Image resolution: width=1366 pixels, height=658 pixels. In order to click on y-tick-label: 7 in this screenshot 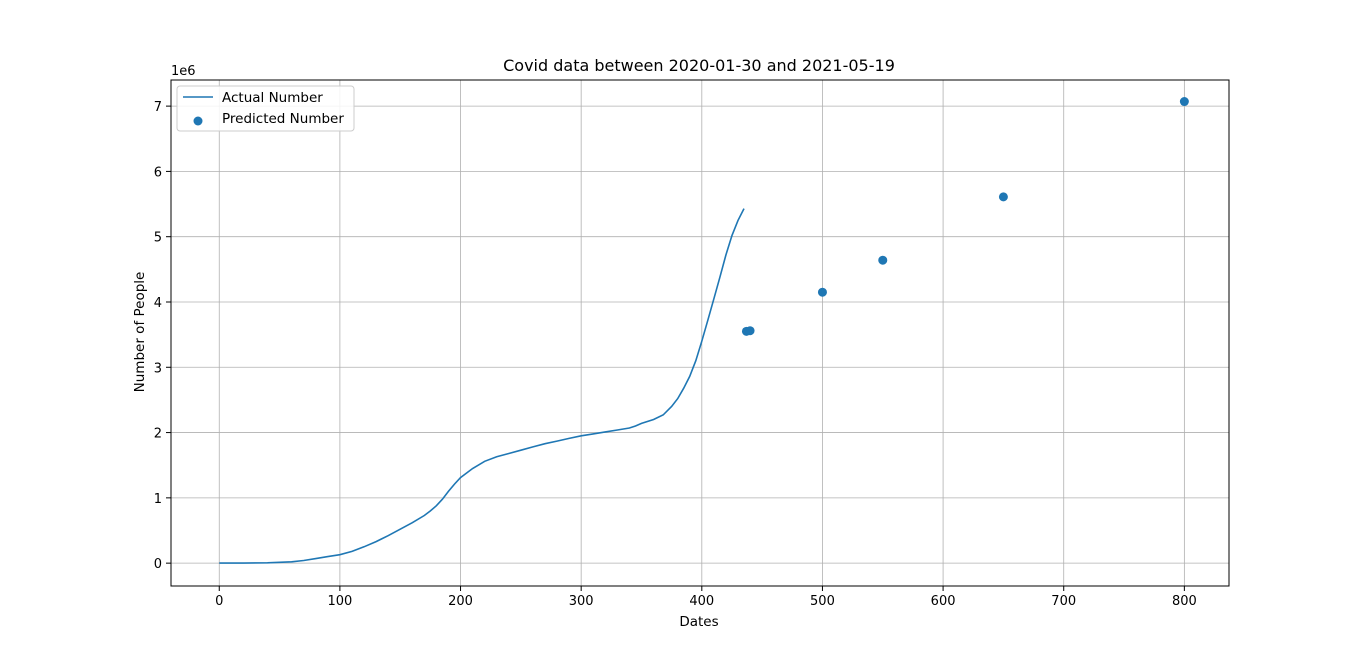, I will do `click(158, 107)`.